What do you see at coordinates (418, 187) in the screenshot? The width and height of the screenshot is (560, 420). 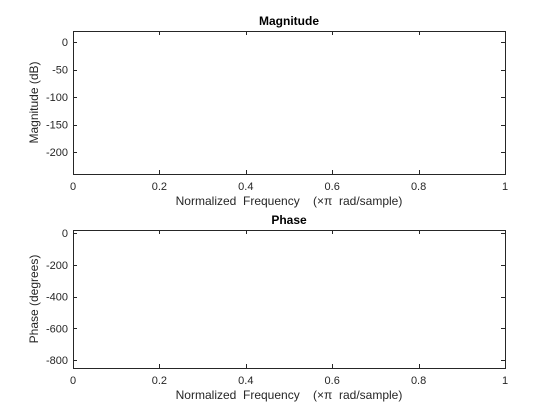 I see `magnitude-x-tick-label: 0.8` at bounding box center [418, 187].